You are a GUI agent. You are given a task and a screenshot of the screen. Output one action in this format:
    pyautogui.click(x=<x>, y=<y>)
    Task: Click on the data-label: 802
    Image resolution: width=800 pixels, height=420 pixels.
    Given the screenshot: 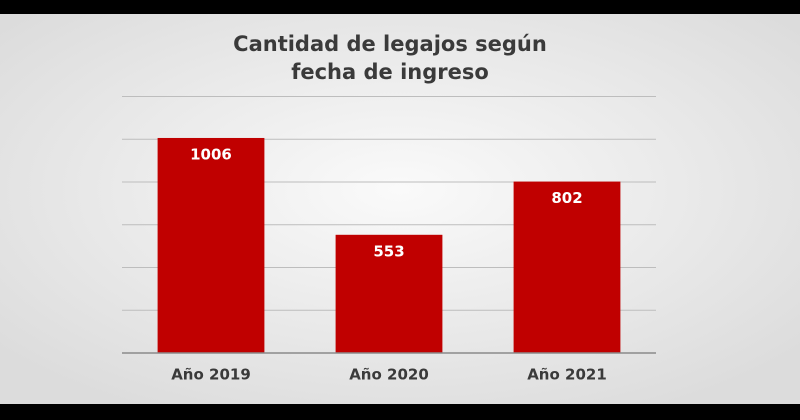 What is the action you would take?
    pyautogui.click(x=566, y=198)
    